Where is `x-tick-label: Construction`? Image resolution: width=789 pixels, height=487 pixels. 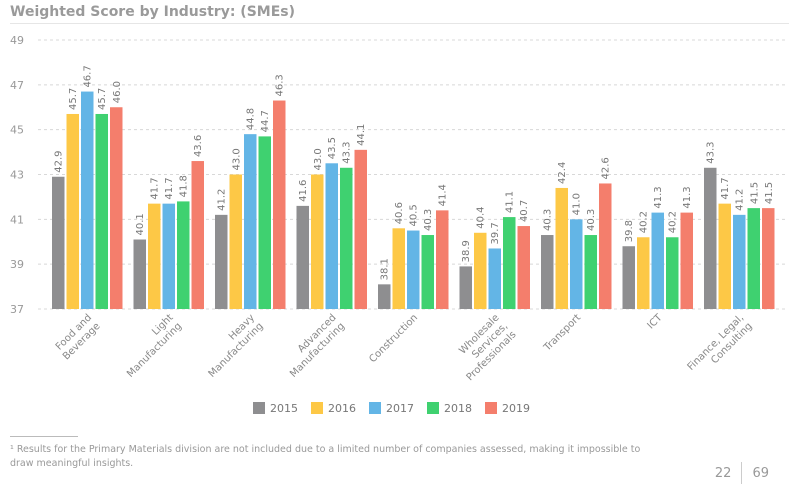
x-tick-label: Construction is located at coordinates (393, 338).